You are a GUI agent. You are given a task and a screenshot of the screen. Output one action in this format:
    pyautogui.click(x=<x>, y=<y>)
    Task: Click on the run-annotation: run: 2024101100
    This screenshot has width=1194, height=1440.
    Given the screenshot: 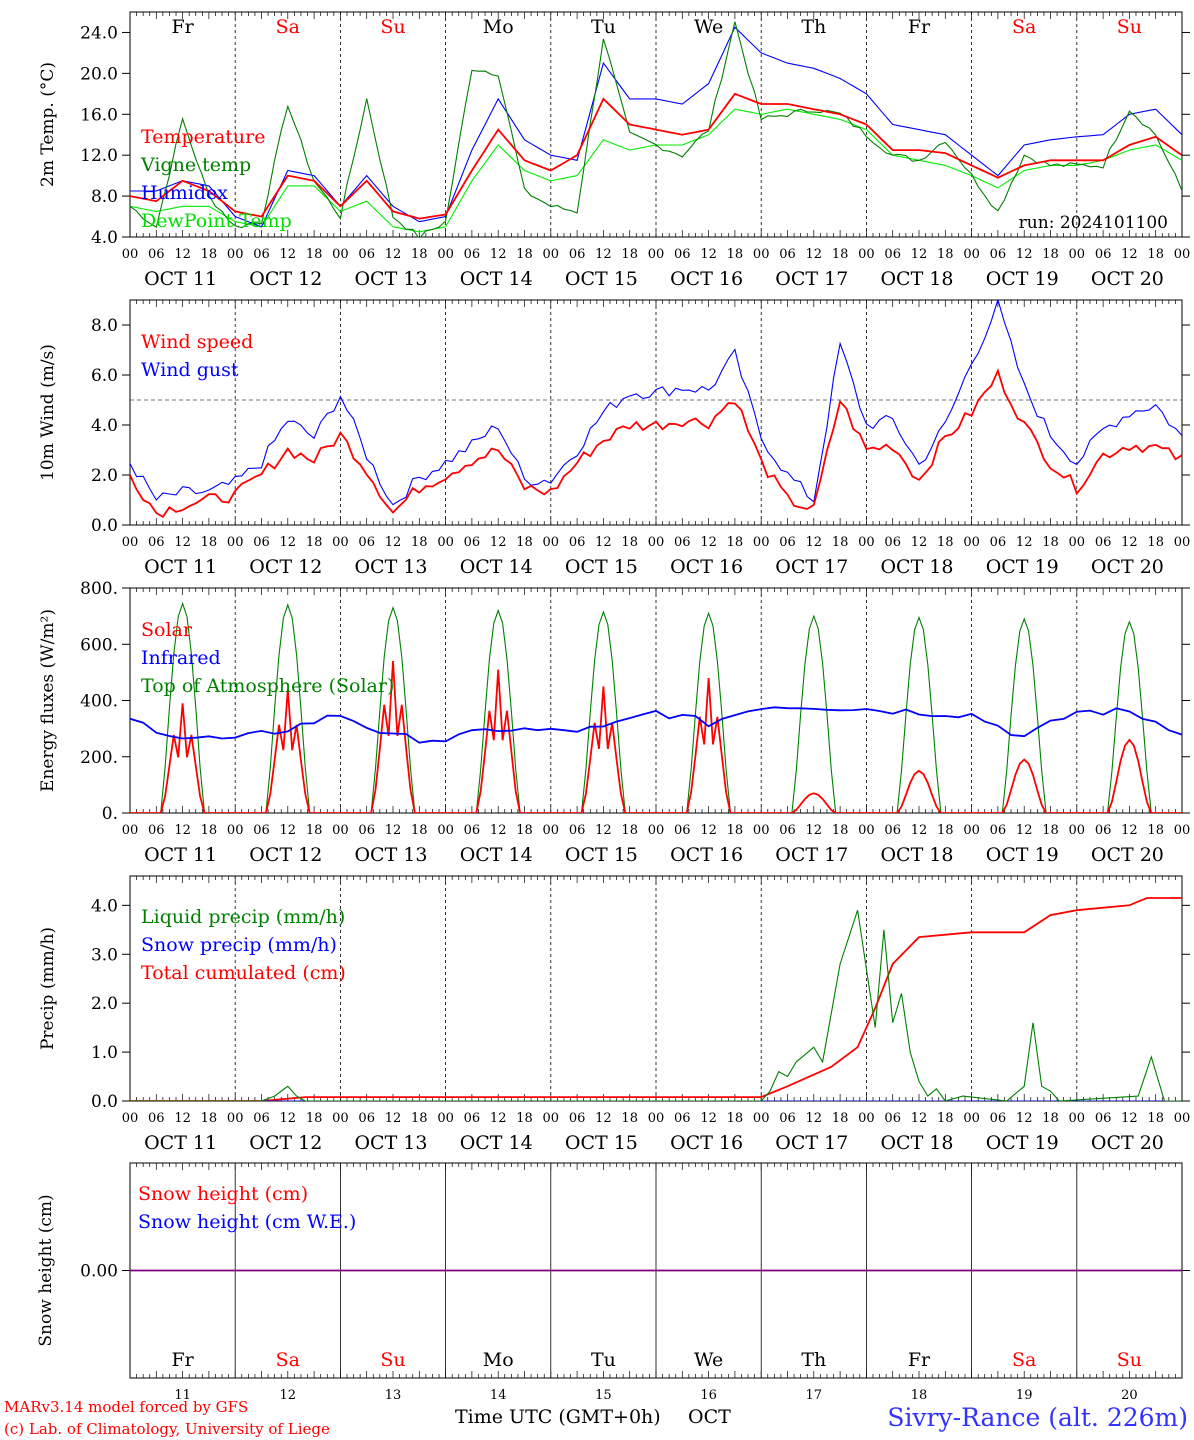 What is the action you would take?
    pyautogui.click(x=1093, y=223)
    